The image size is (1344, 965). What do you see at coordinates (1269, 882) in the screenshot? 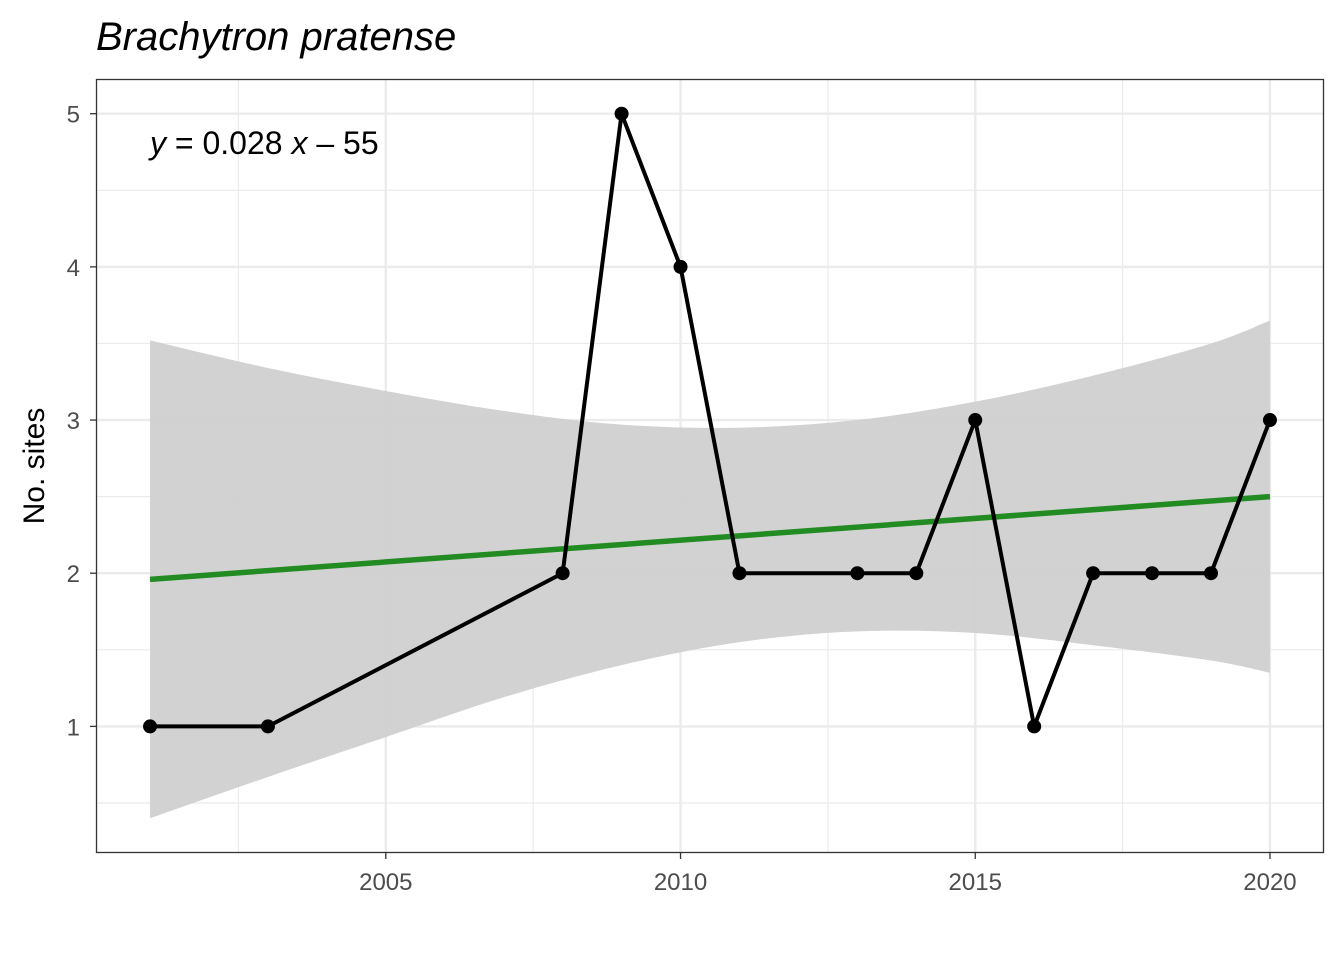
I see `x-tick-label: 2020` at bounding box center [1269, 882].